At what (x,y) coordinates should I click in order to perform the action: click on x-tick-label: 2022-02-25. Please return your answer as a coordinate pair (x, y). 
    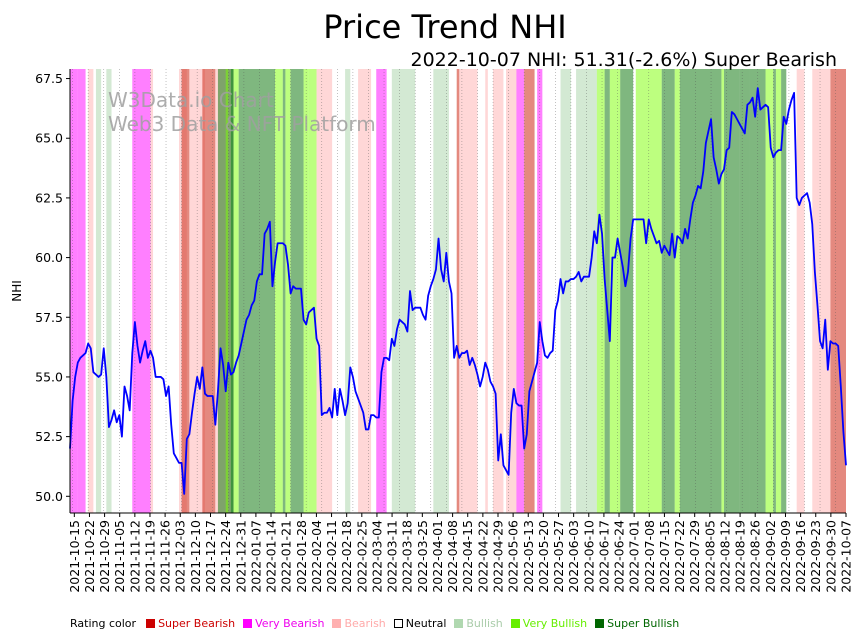
    Looking at the image, I should click on (361, 556).